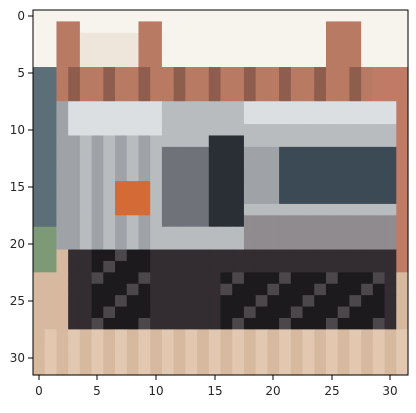 The image size is (416, 413). I want to click on x-tick: 15, so click(215, 386).